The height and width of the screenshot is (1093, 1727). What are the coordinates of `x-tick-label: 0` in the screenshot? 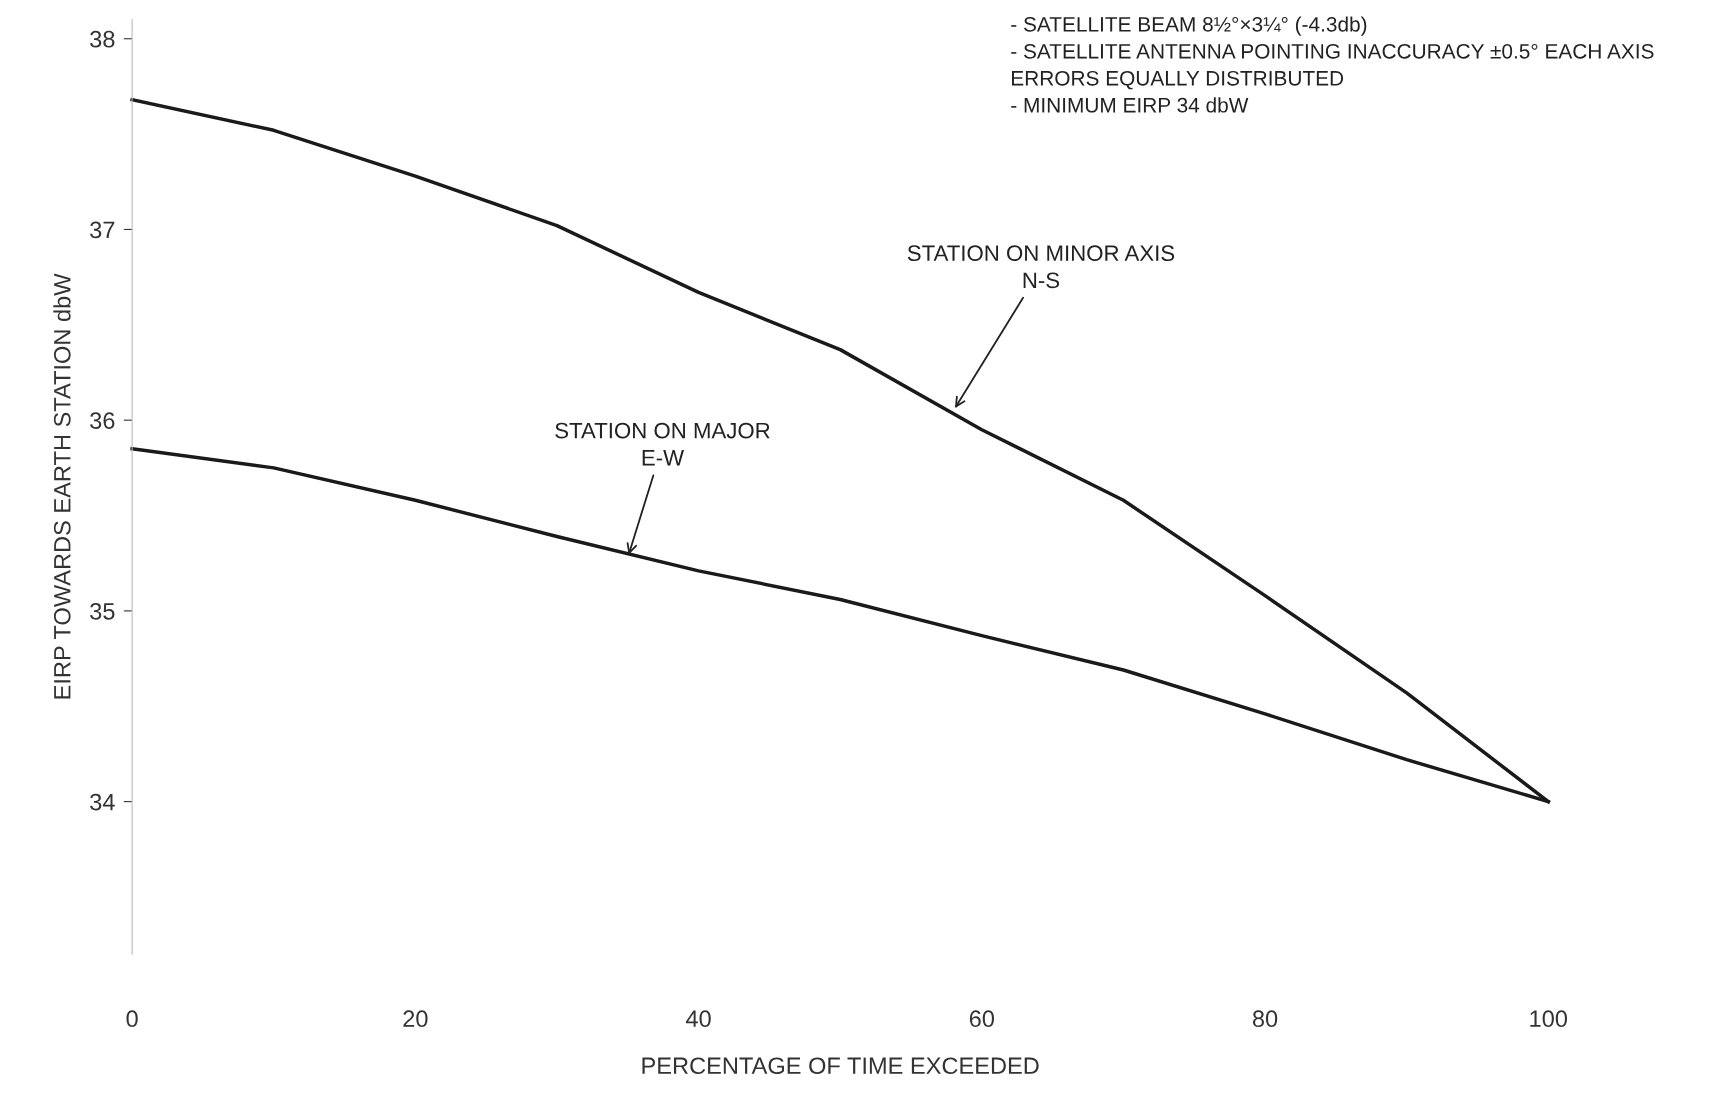 It's located at (132, 1019).